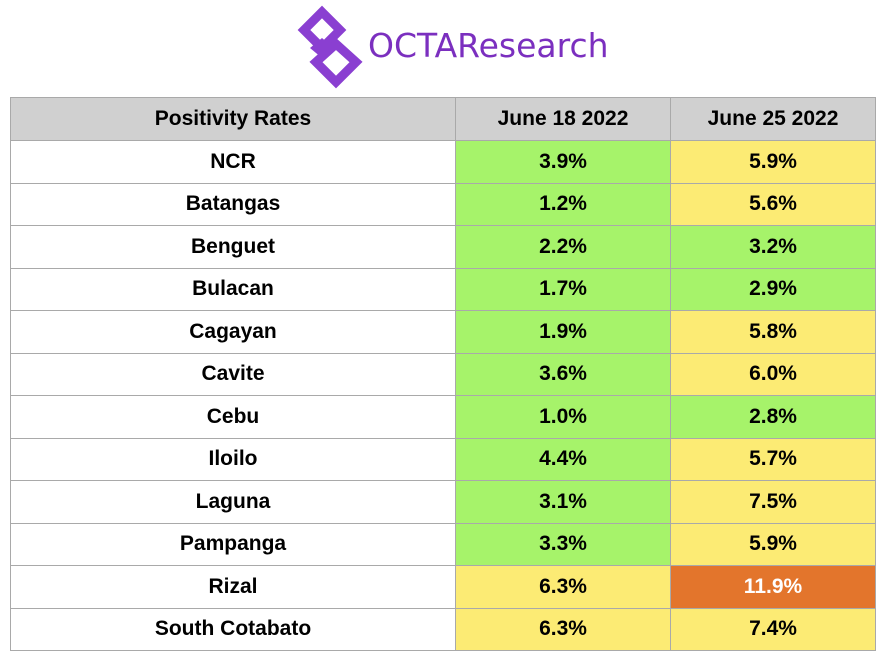 The image size is (887, 667). I want to click on table-row: Cagayan 1.9% 5.8%, so click(443, 332).